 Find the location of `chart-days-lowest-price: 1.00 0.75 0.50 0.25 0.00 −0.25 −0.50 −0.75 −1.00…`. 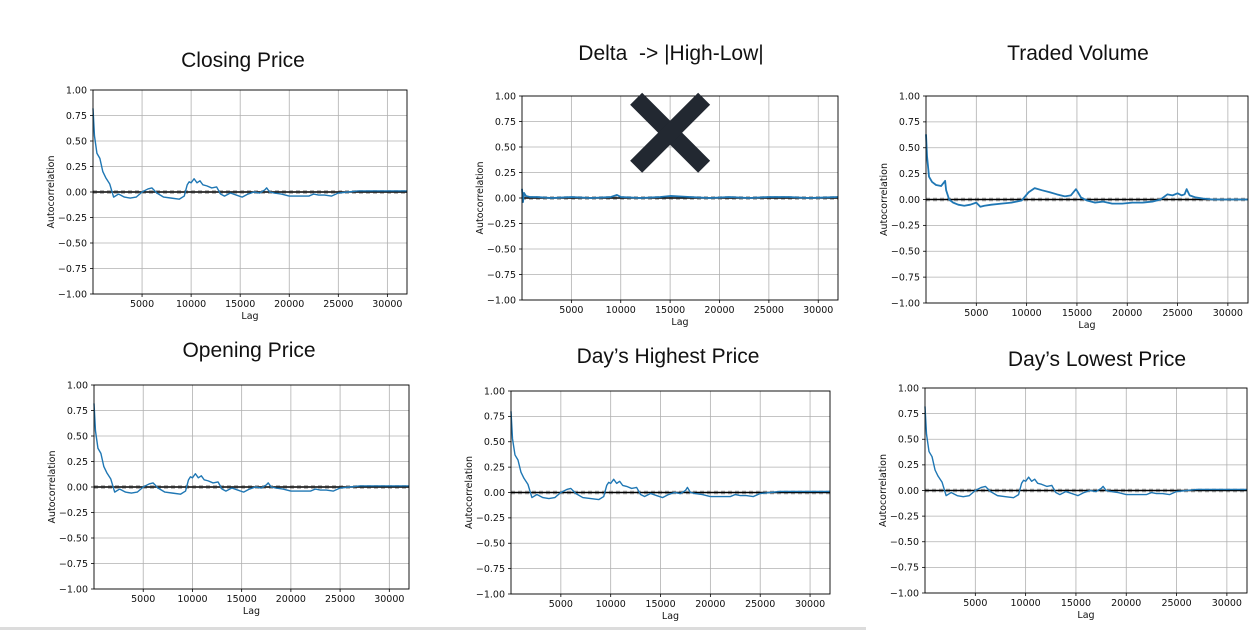

chart-days-lowest-price: 1.00 0.75 0.50 0.25 0.00 −0.25 −0.50 −0.75 −1.00… is located at coordinates (1063, 502).